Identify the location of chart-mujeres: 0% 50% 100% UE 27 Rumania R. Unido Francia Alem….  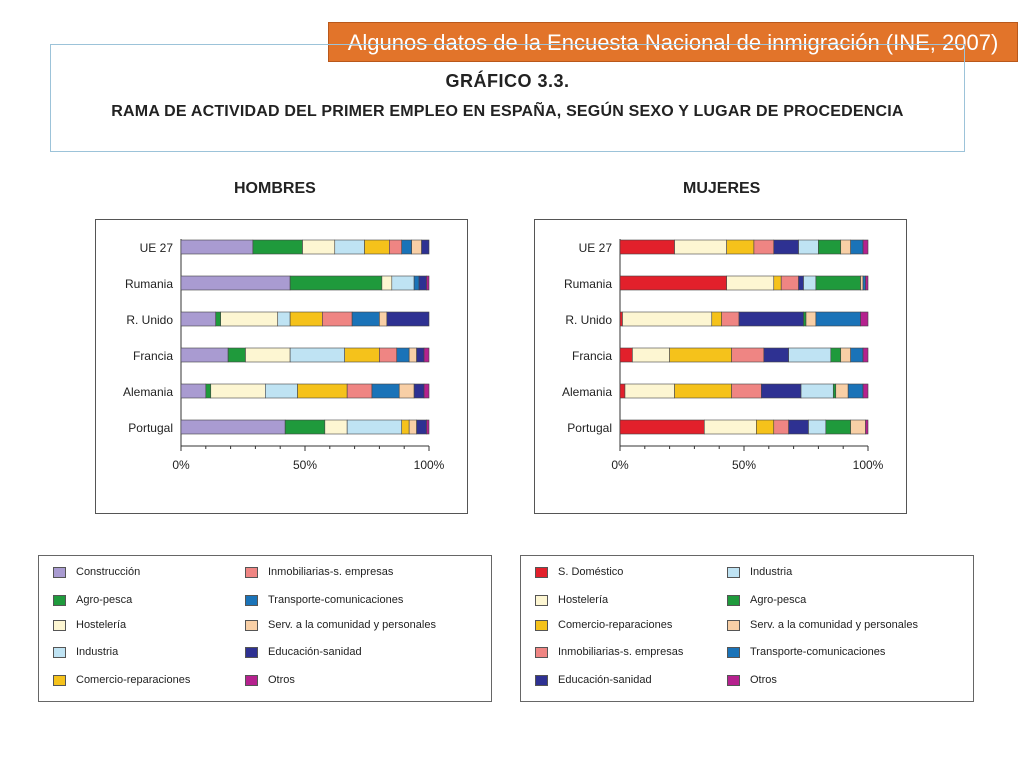
(720, 366).